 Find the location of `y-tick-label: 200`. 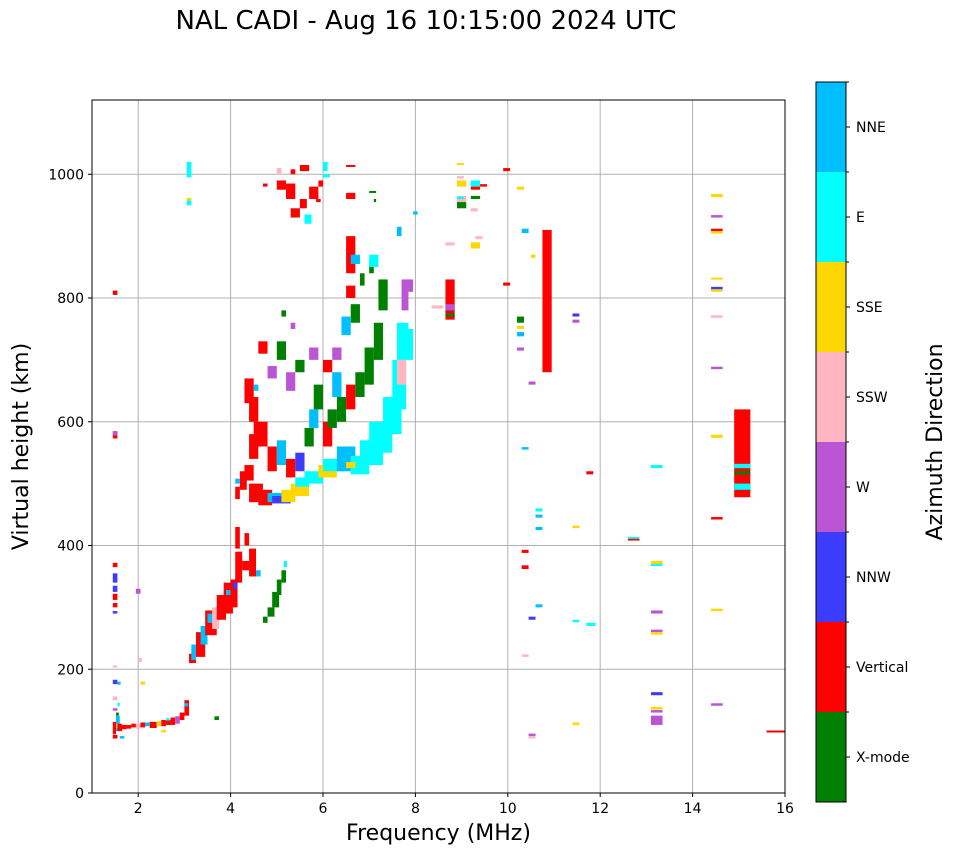

y-tick-label: 200 is located at coordinates (70, 670).